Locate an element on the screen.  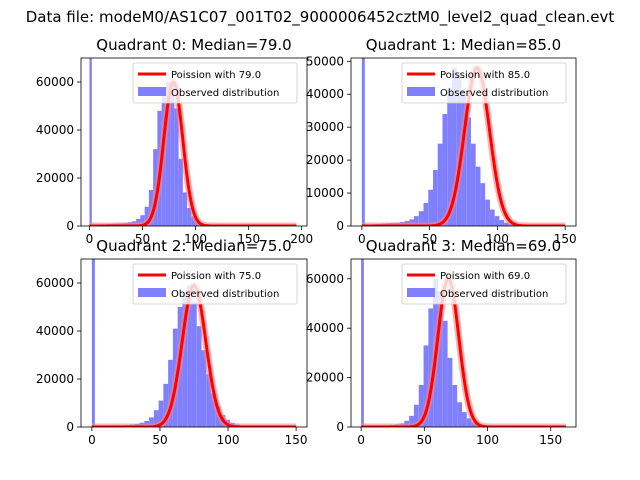
legend-line-label: Poission with 85.0 is located at coordinates (485, 75).